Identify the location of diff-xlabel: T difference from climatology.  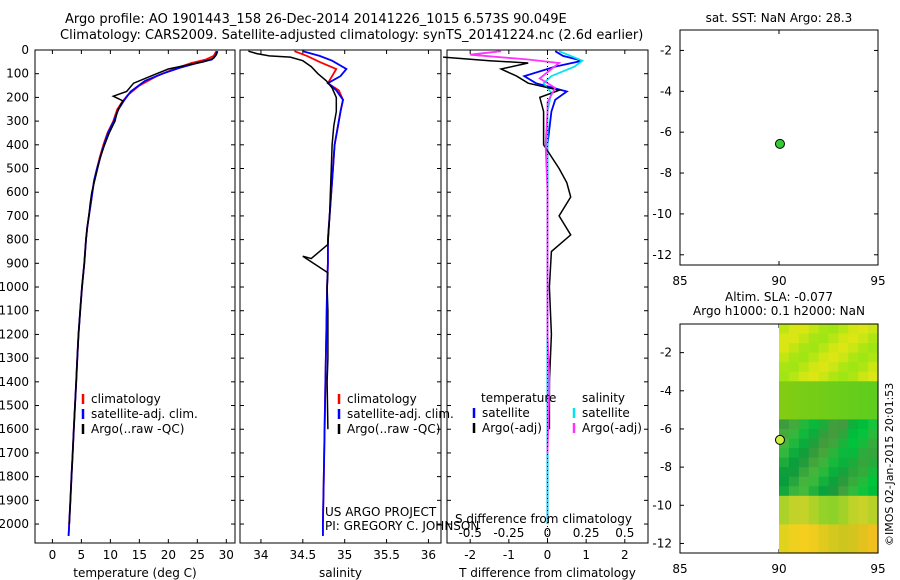
(547, 573).